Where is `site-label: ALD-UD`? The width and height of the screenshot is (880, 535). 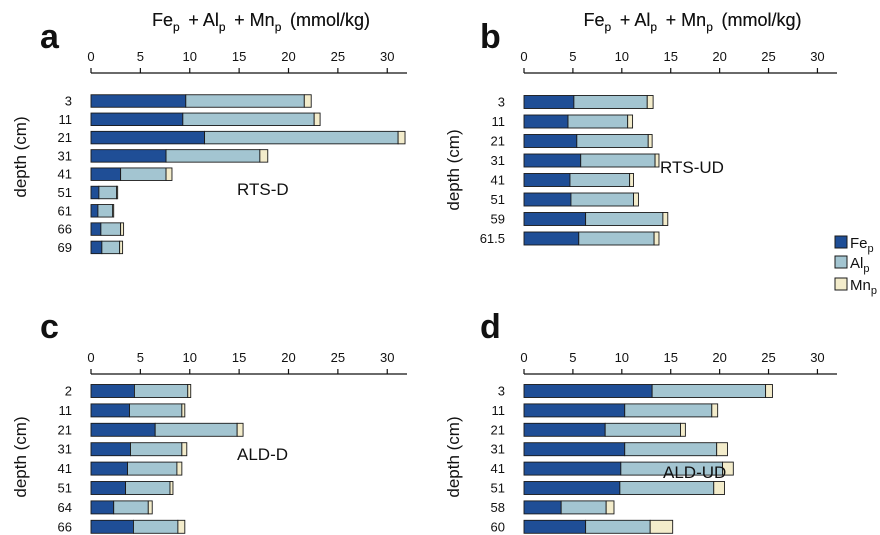 site-label: ALD-UD is located at coordinates (694, 472).